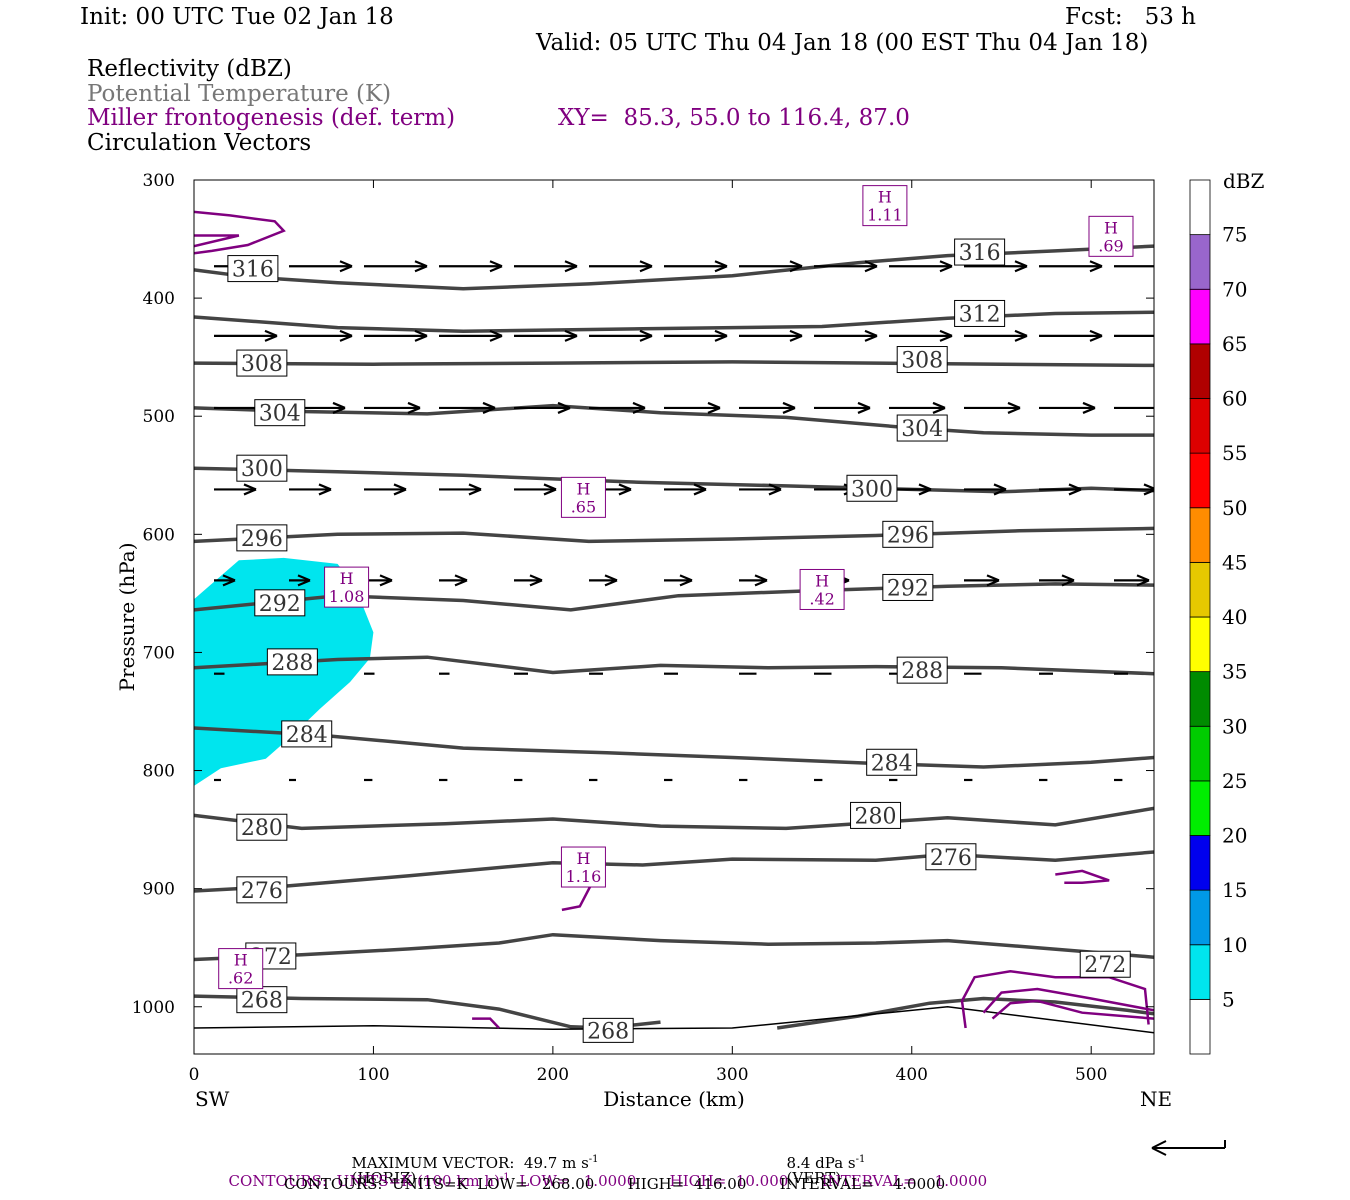 The image size is (1350, 1200). Describe the element at coordinates (876, 816) in the screenshot. I see `theta-label: 280` at that location.